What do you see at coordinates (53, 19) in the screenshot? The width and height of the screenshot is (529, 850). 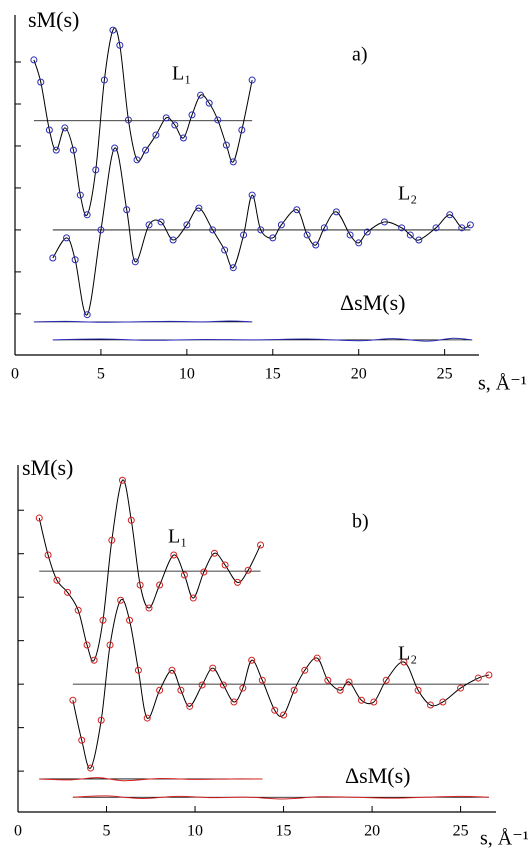 I see `y-axis-label: sM(s)` at bounding box center [53, 19].